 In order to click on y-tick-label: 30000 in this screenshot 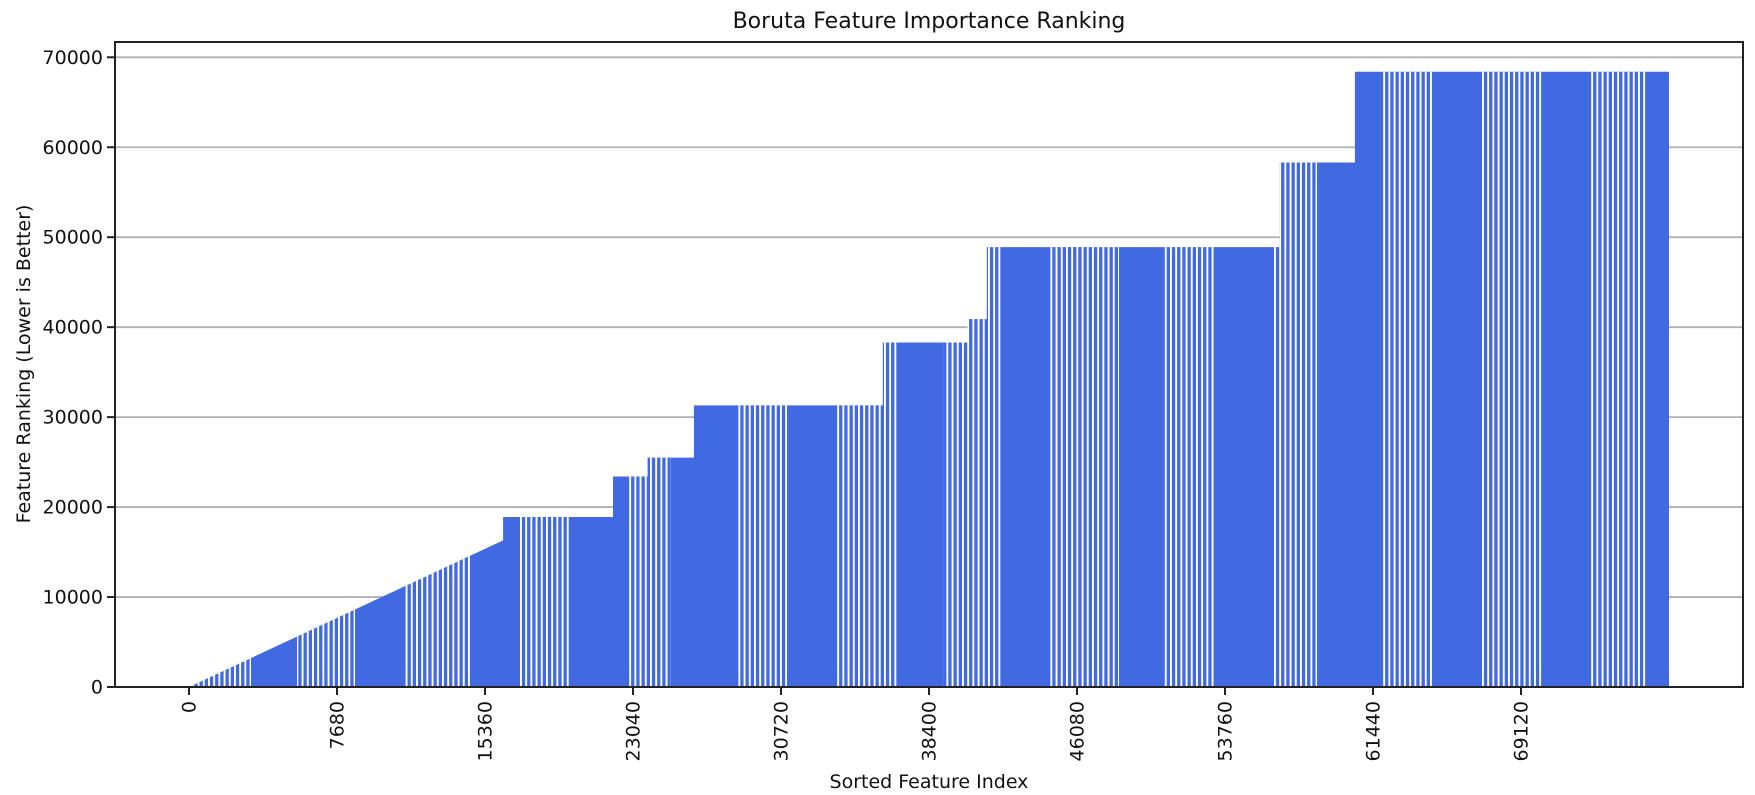, I will do `click(73, 418)`.